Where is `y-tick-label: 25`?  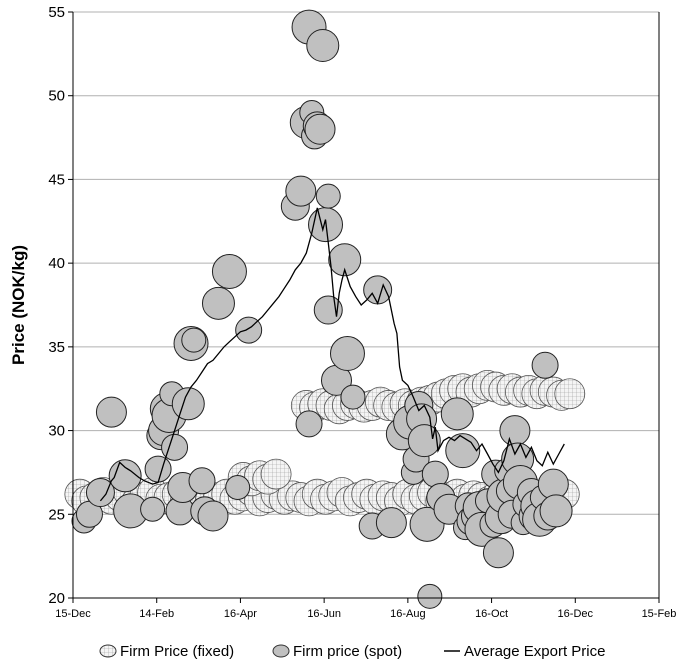 y-tick-label: 25 is located at coordinates (56, 514).